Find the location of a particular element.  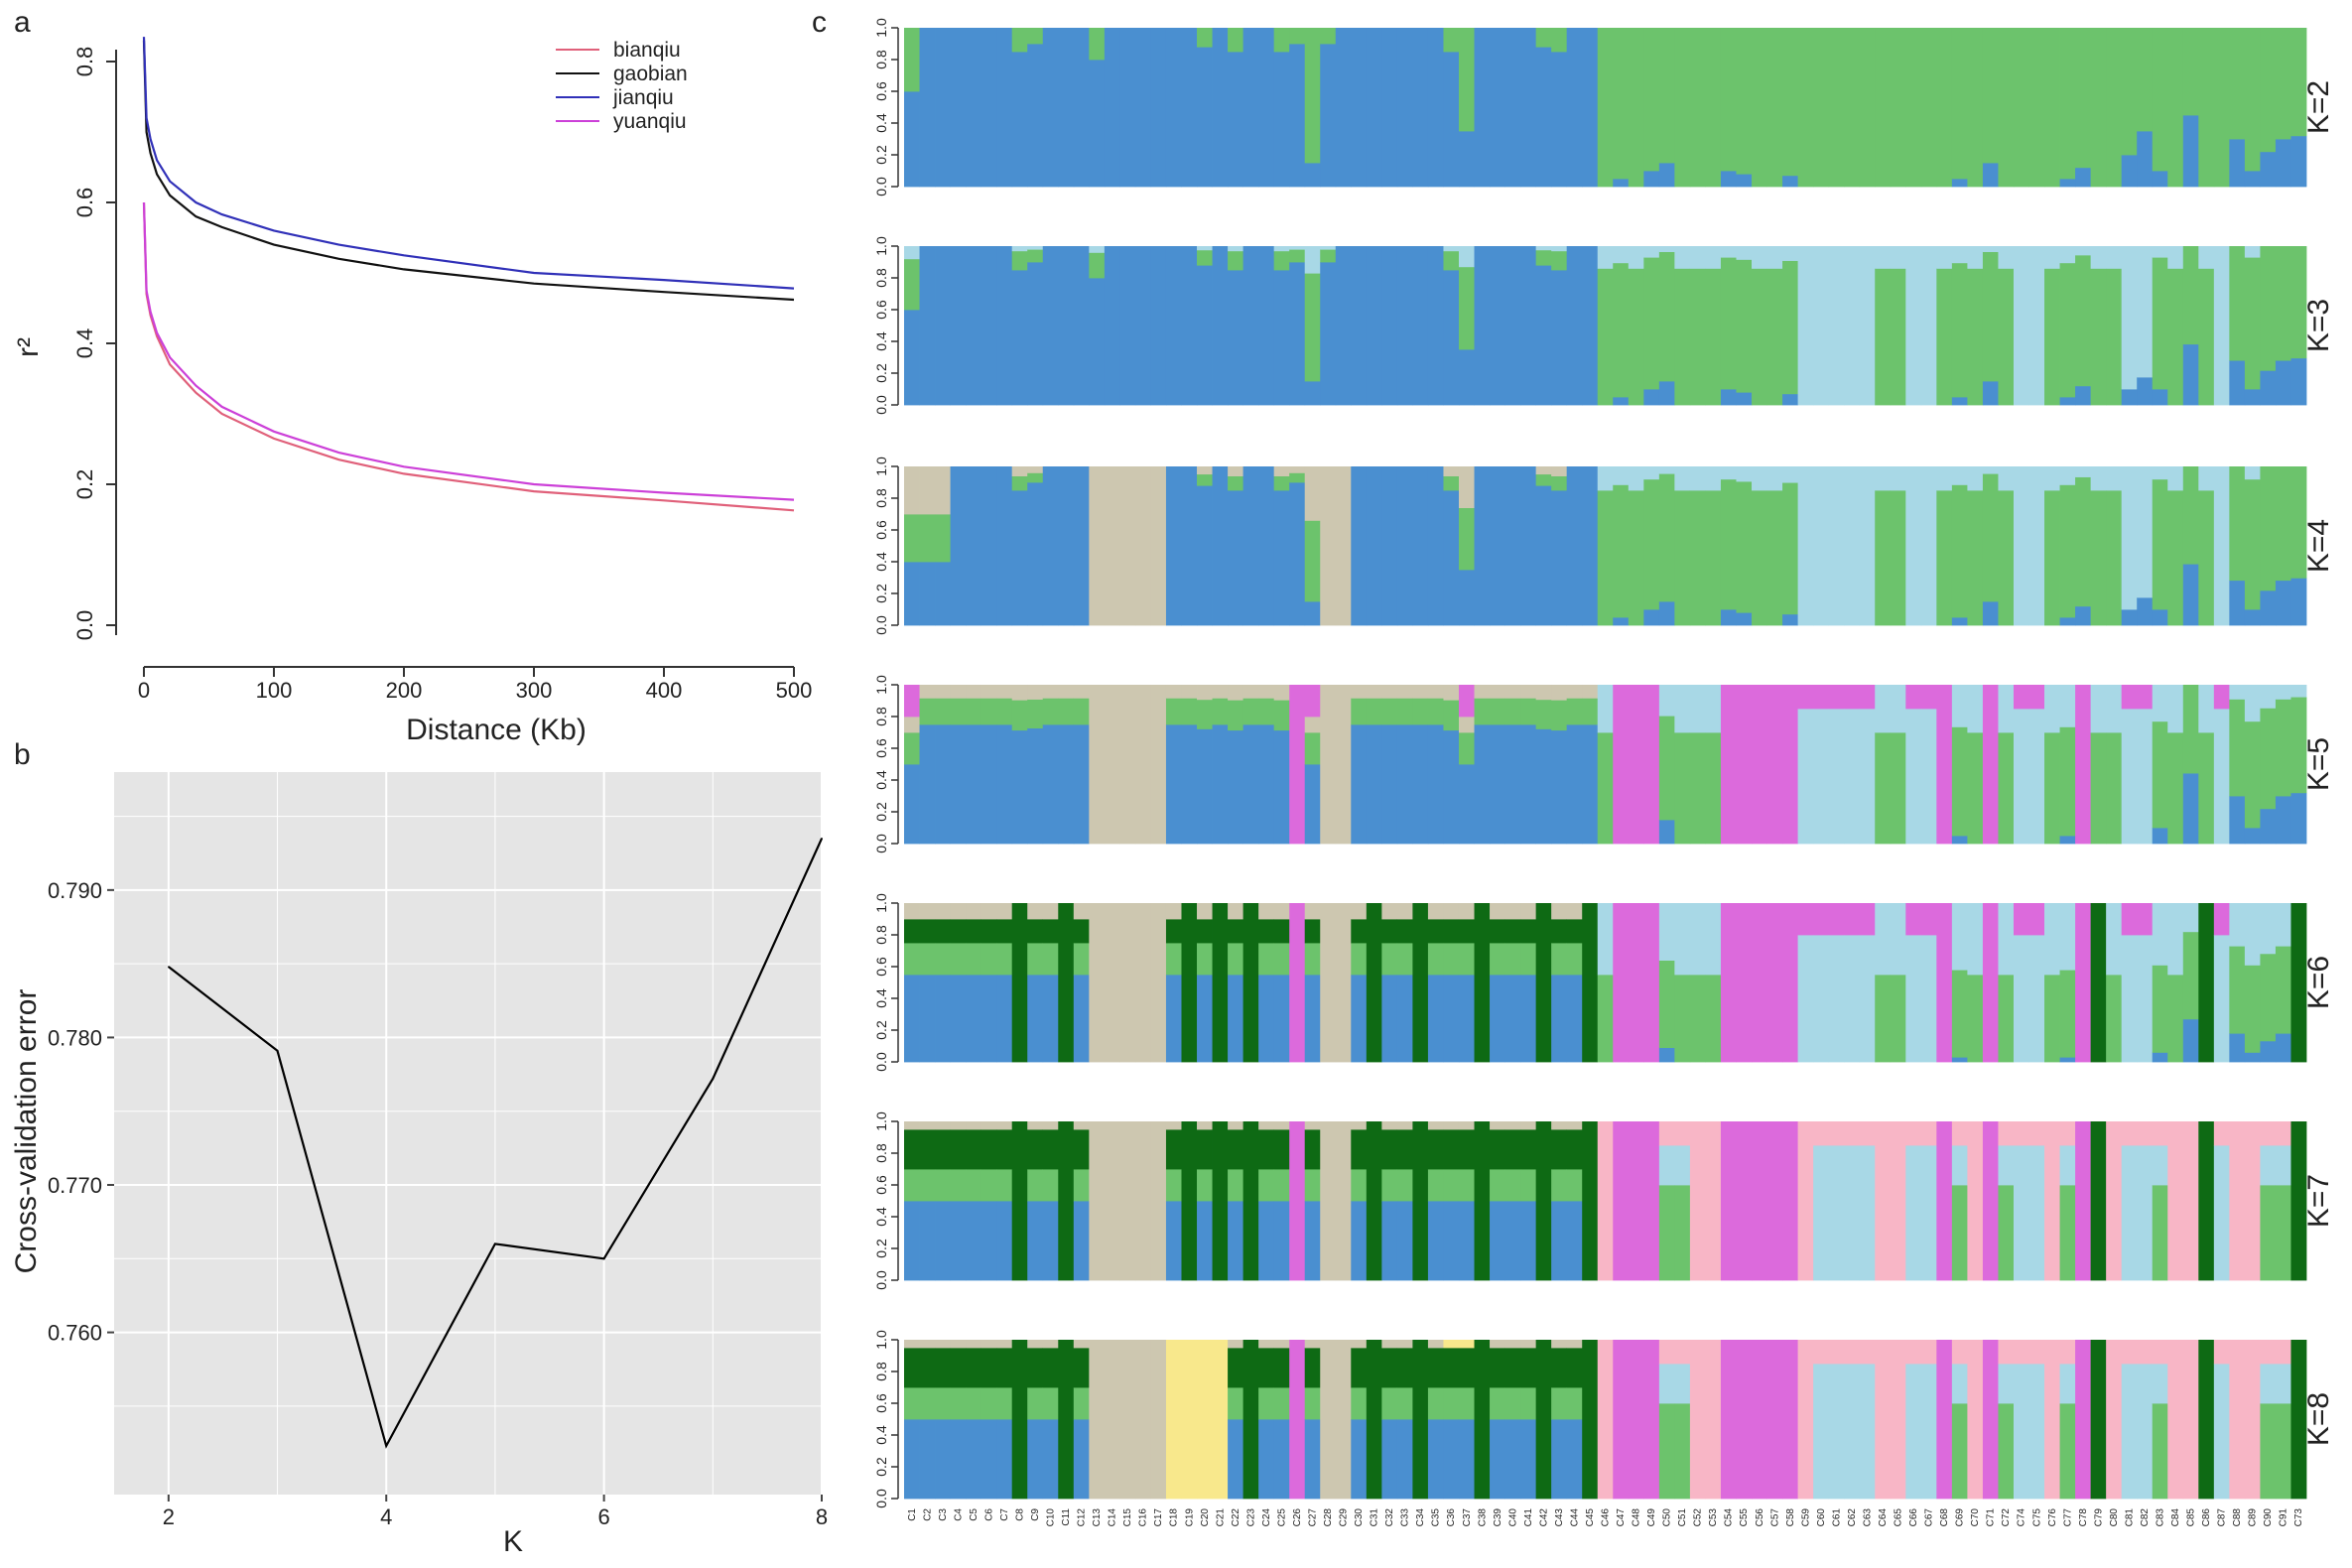

c-y-tick-label: 0.4 is located at coordinates (881, 341).